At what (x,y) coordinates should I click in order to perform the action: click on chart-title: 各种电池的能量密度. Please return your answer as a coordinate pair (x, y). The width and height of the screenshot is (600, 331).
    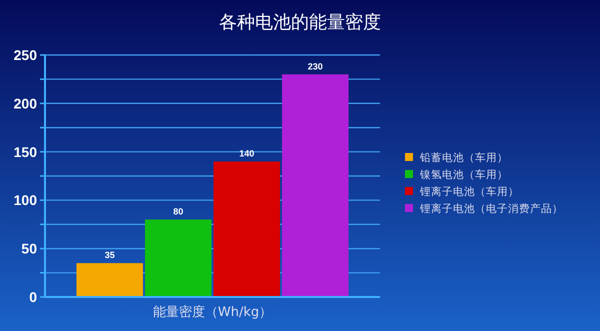
    Looking at the image, I should click on (300, 22).